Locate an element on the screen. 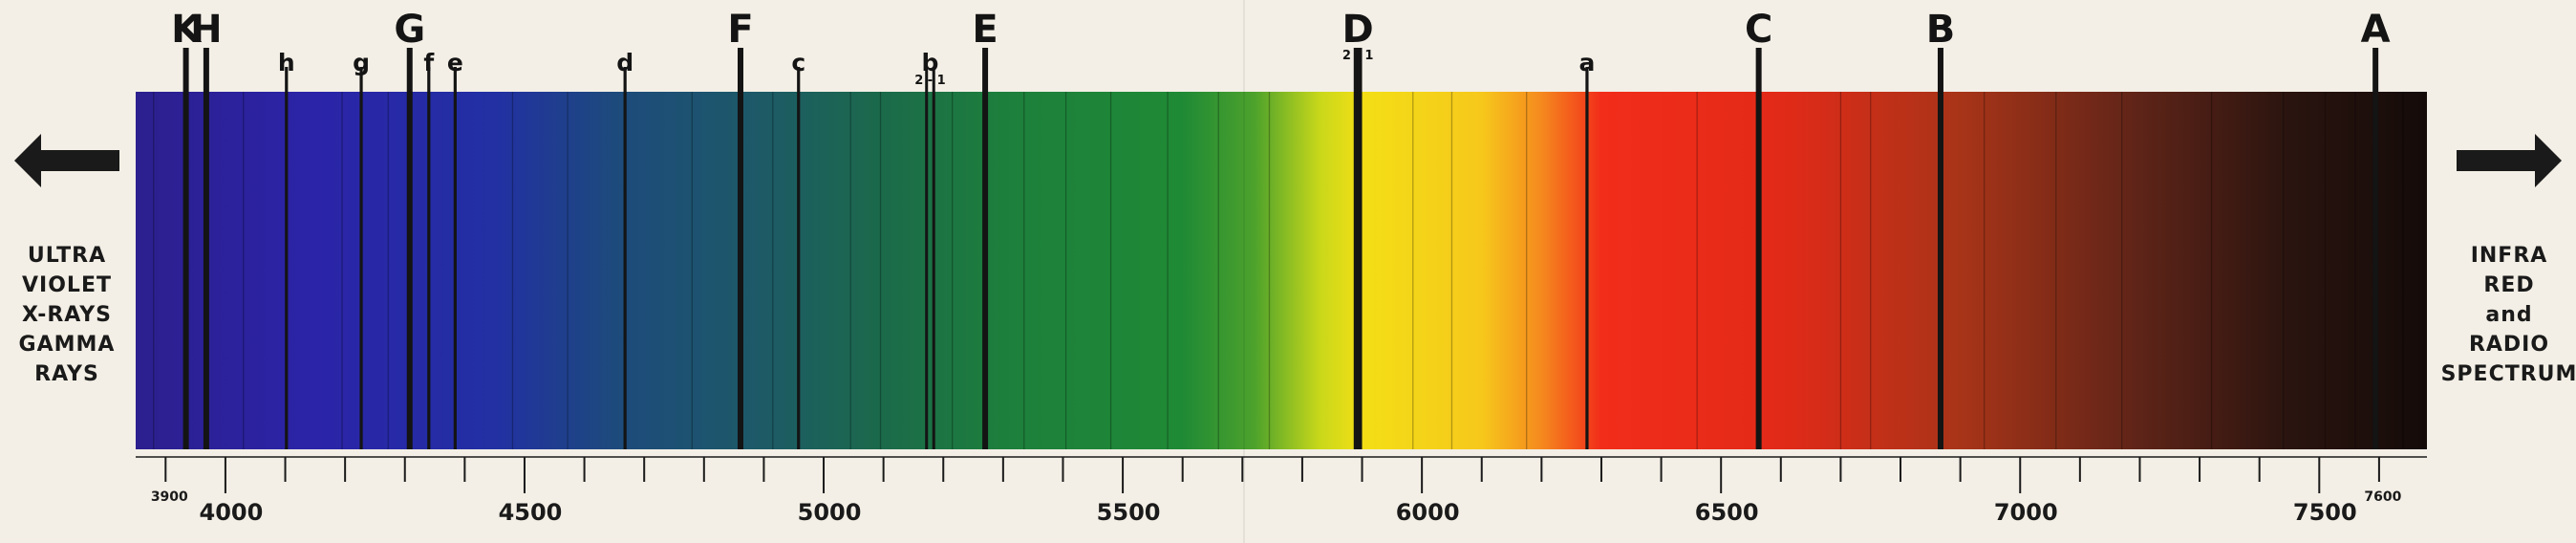  label-g: g is located at coordinates (361, 63).